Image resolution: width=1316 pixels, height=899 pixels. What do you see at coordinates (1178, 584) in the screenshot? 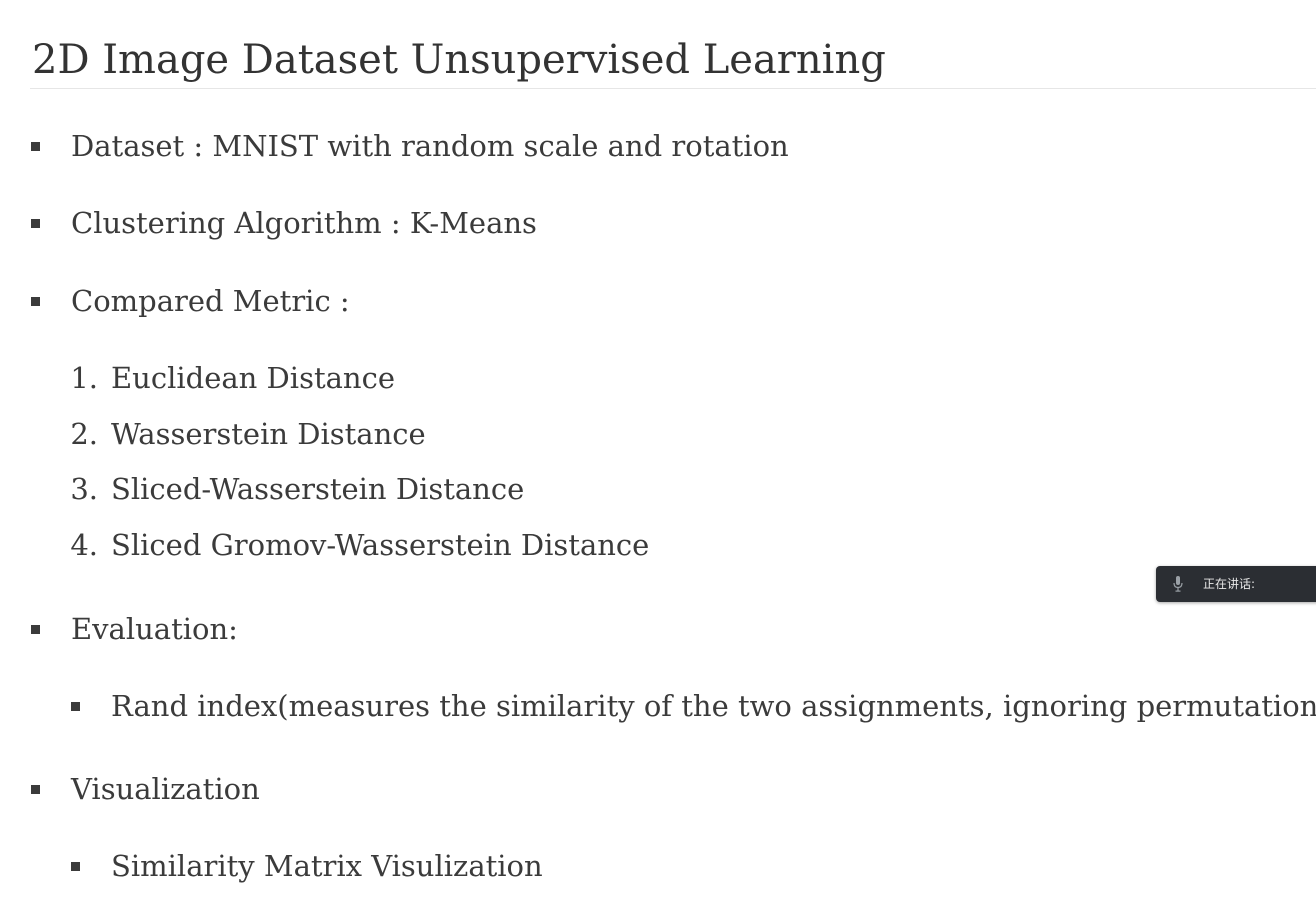
I see `microphone-icon` at bounding box center [1178, 584].